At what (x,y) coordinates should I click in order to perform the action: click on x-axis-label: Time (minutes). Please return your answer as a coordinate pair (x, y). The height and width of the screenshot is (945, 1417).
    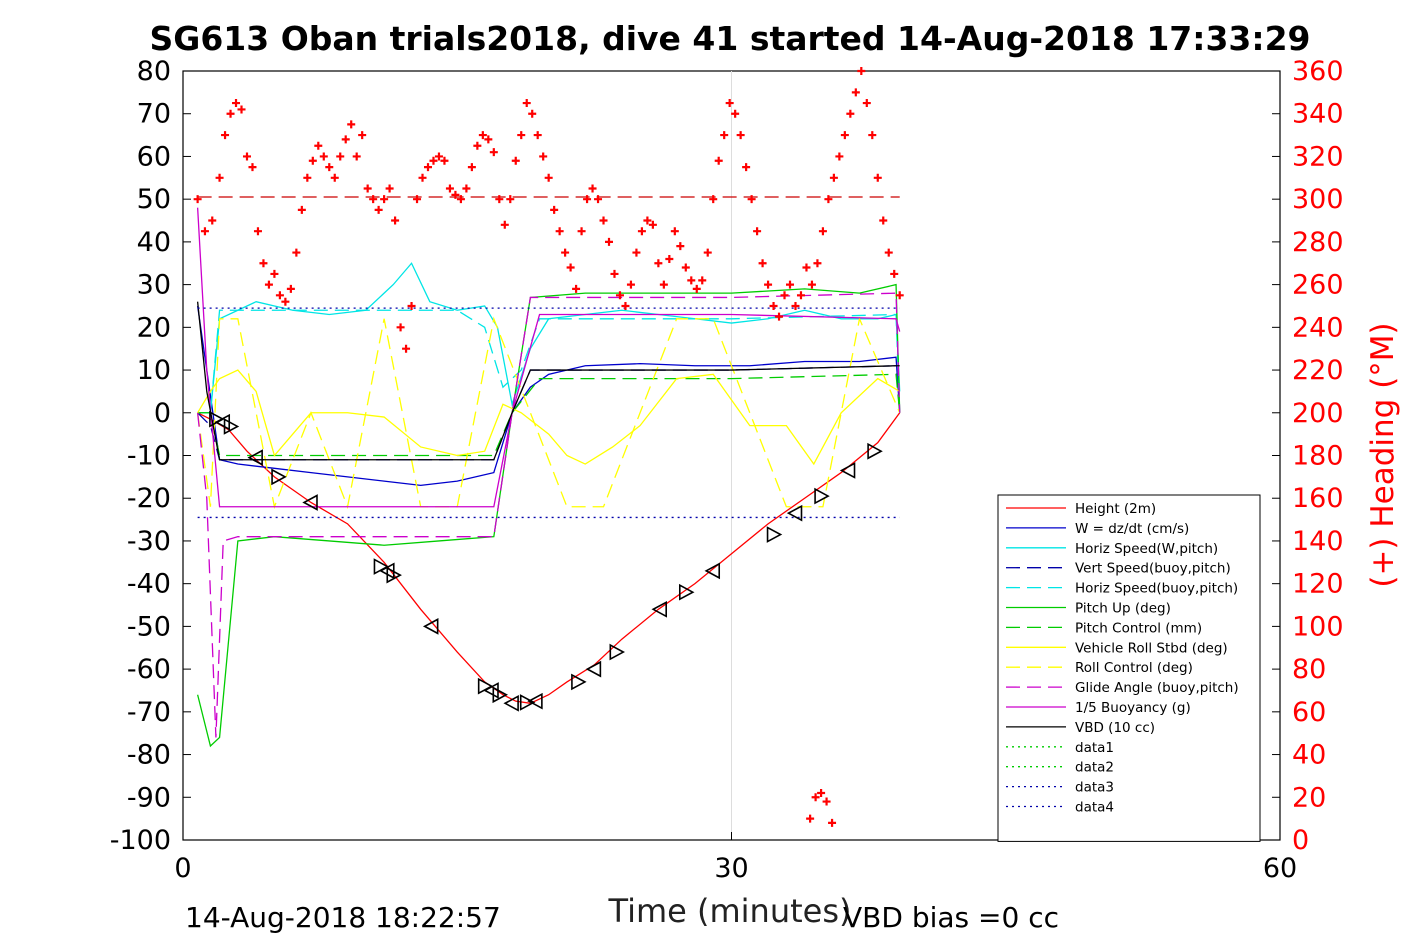
    Looking at the image, I should click on (730, 911).